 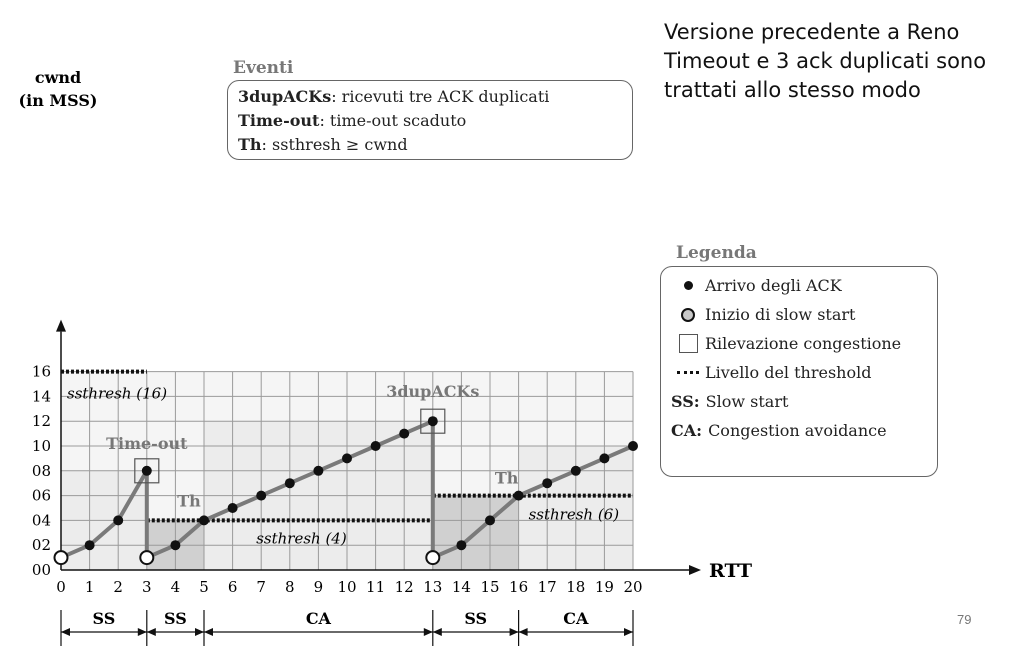 I want to click on x-tick-label: 20, so click(x=632, y=587).